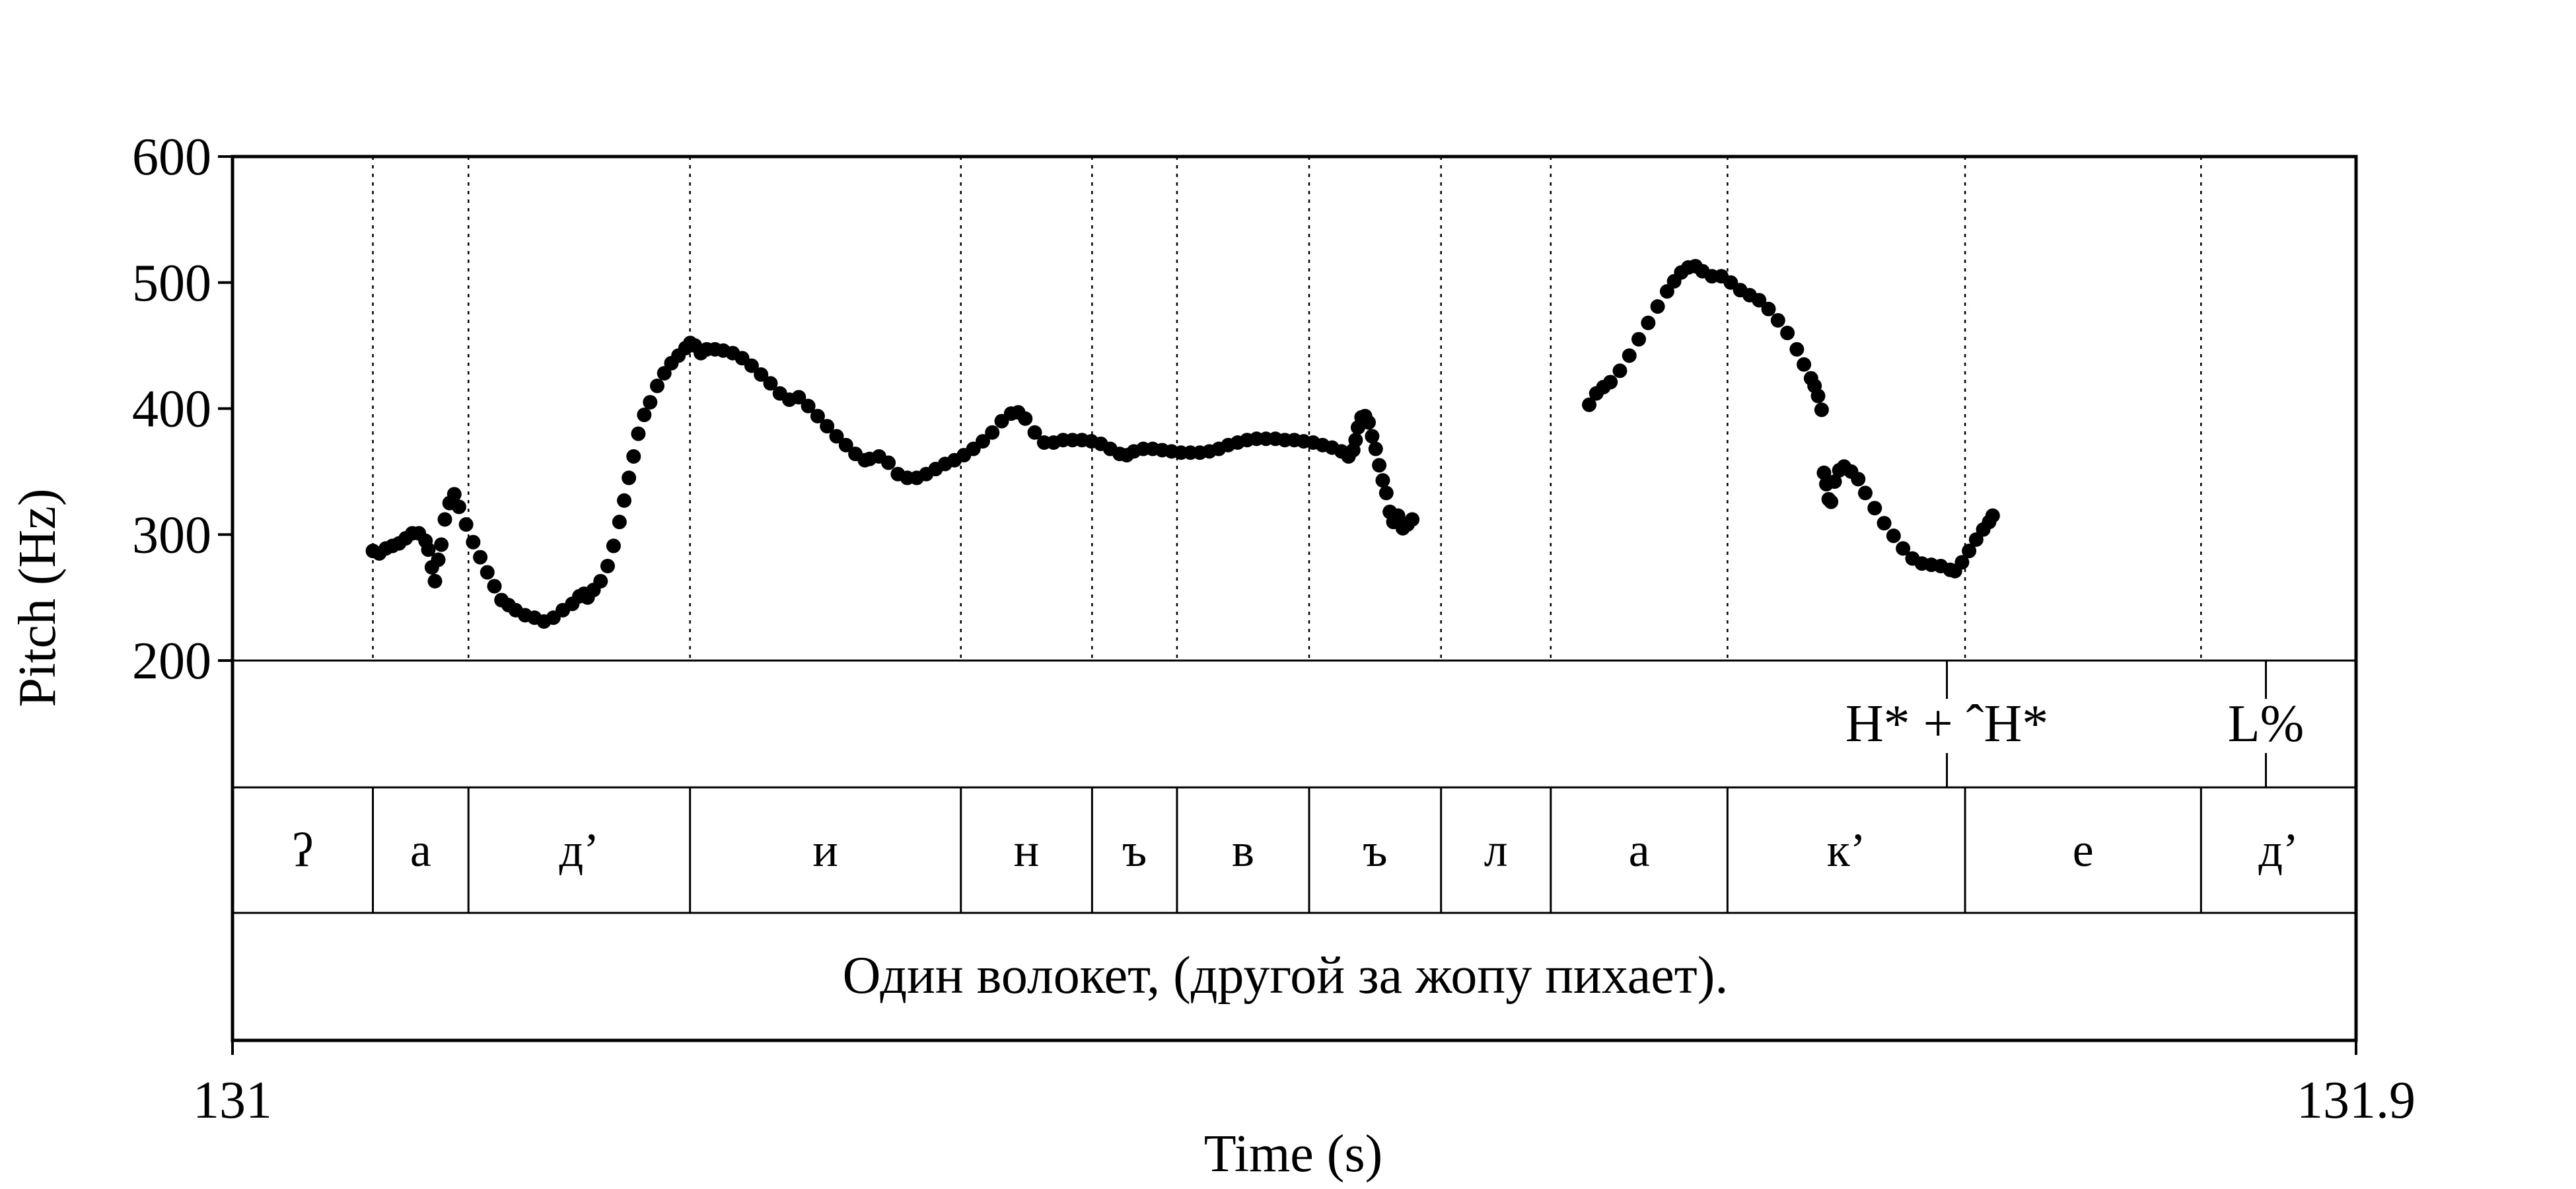 This screenshot has width=2576, height=1189. Describe the element at coordinates (1286, 976) in the screenshot. I see `phrase-label: Один волокет, (другой за жопу пихает).` at that location.